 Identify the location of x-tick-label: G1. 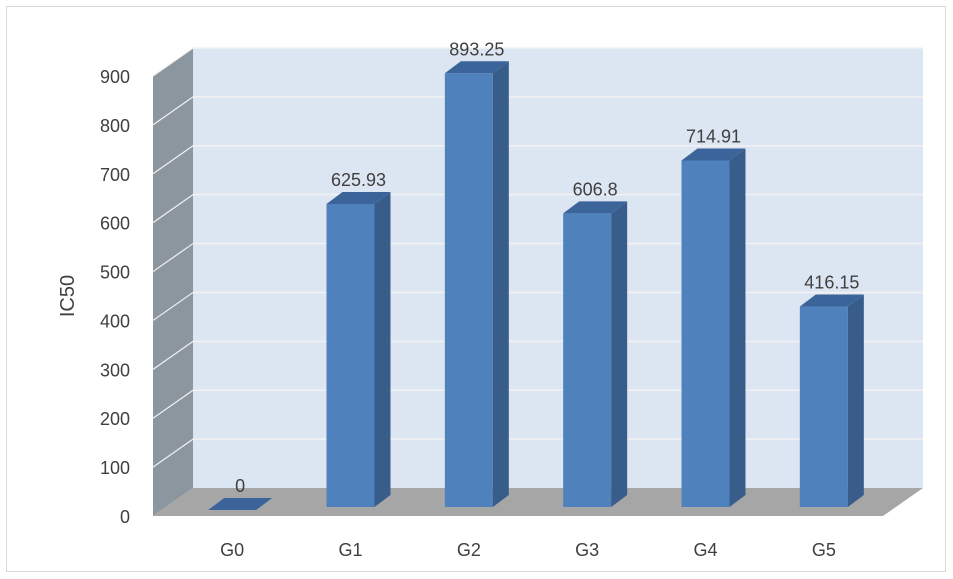
(350, 550).